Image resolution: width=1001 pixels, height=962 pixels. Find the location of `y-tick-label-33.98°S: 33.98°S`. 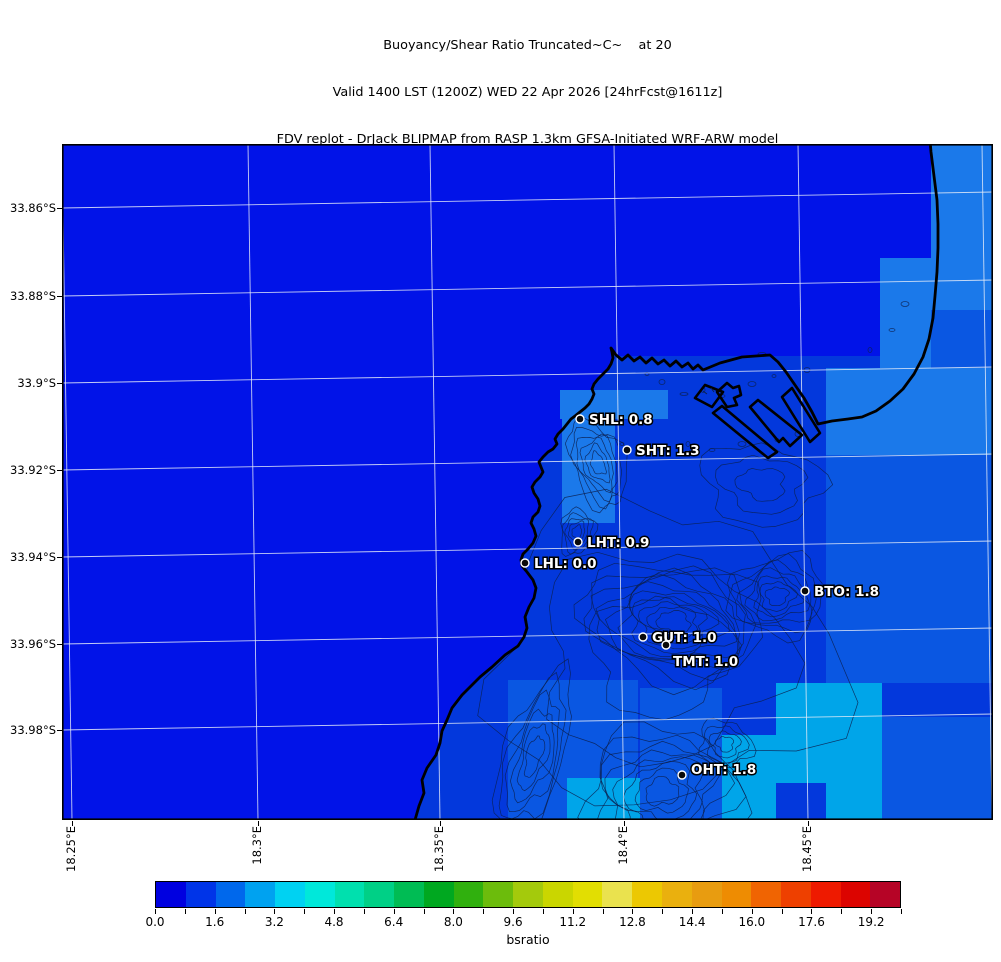

y-tick-label-33.98°S: 33.98°S is located at coordinates (33, 730).